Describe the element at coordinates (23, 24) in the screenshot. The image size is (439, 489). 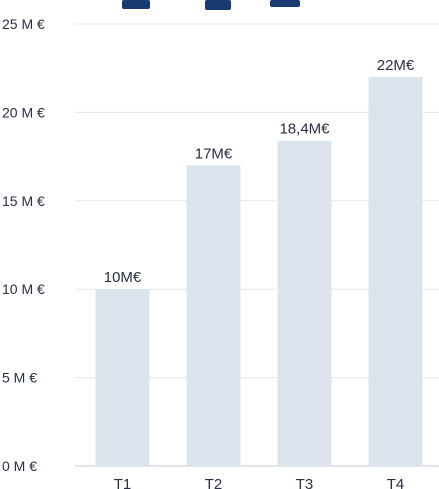
I see `y-tick-label: 25 M €` at that location.